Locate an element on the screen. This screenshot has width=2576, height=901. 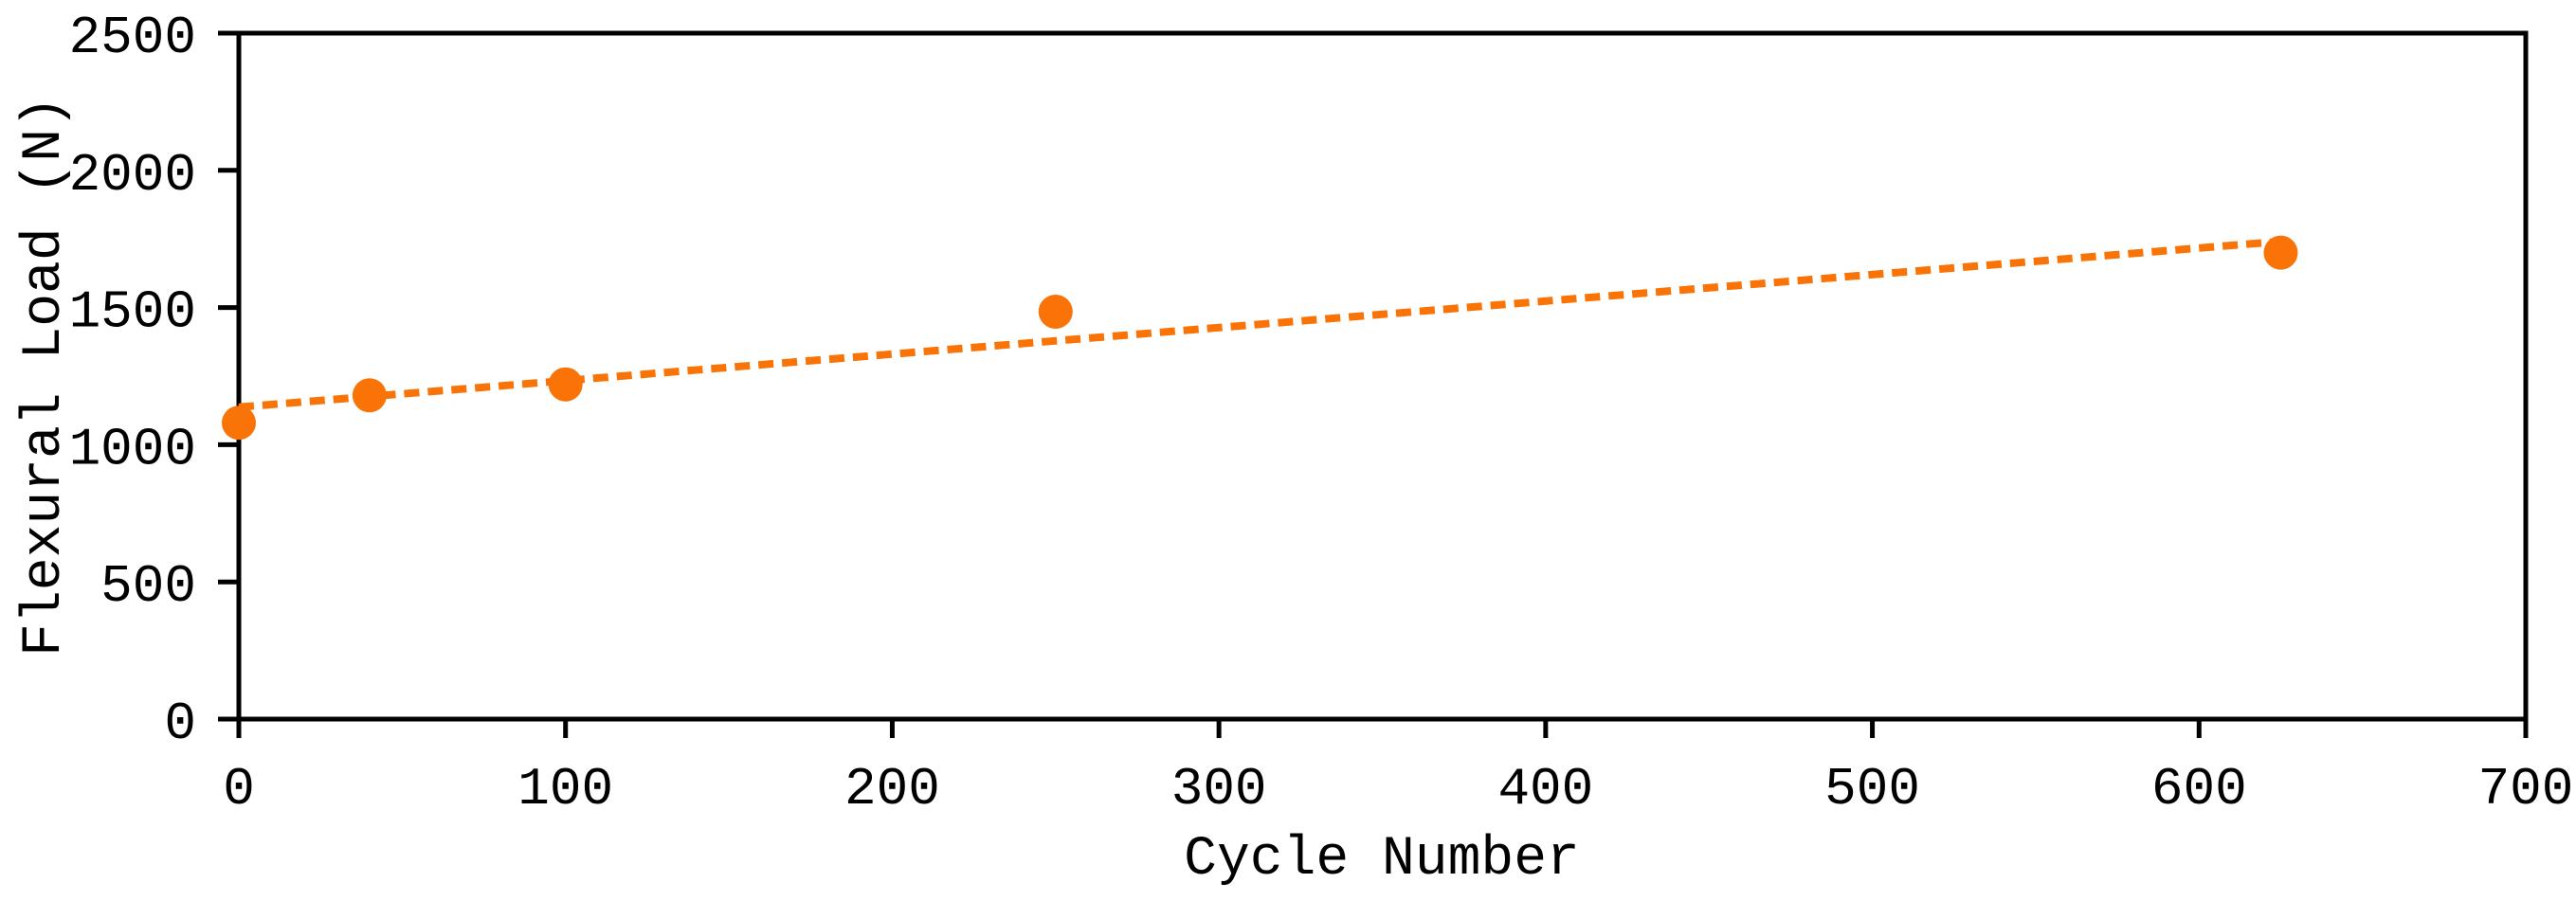
x-tick-label: 200 is located at coordinates (892, 789).